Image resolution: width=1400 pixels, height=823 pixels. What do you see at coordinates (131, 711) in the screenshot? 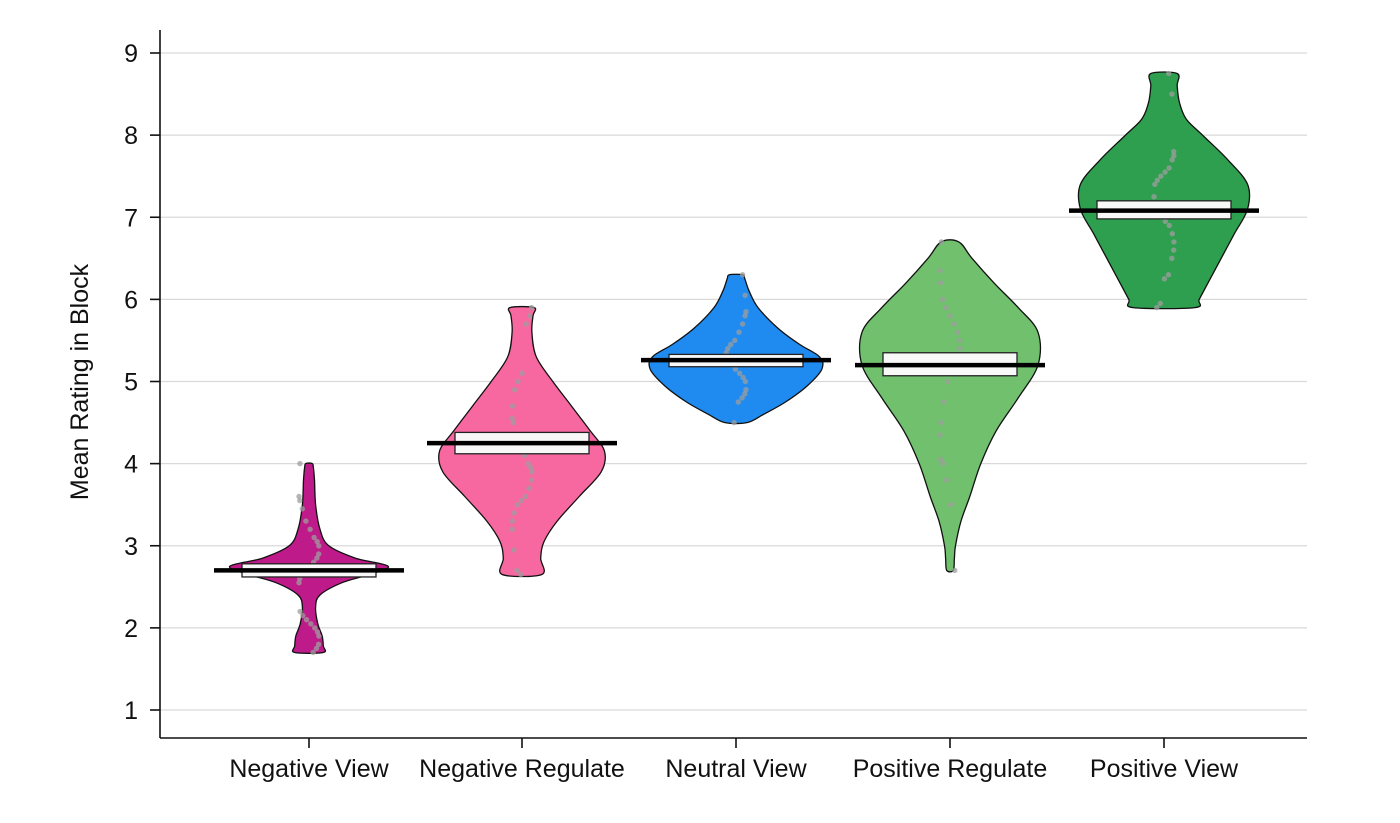
I see `y-tick-label-1: 1` at bounding box center [131, 711].